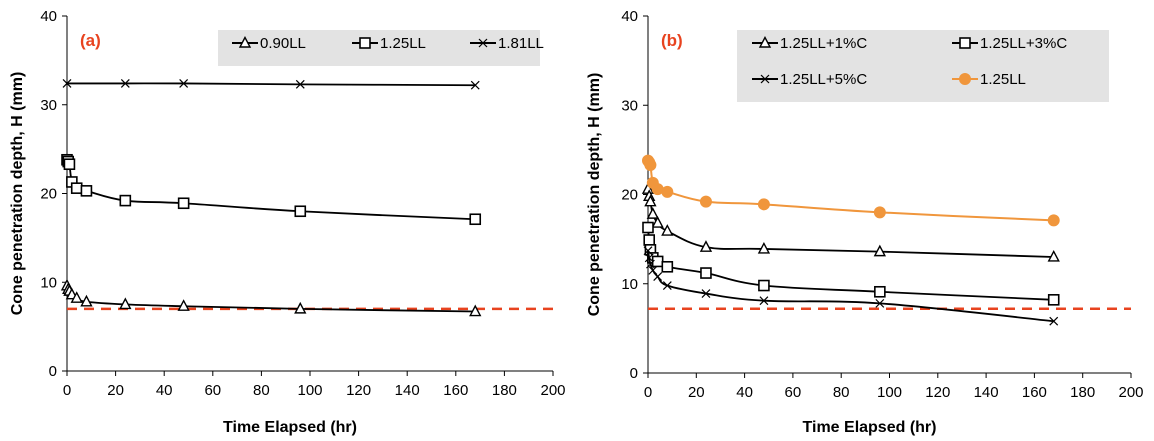 This screenshot has width=1154, height=441. I want to click on y-tick-label: 30, so click(629, 105).